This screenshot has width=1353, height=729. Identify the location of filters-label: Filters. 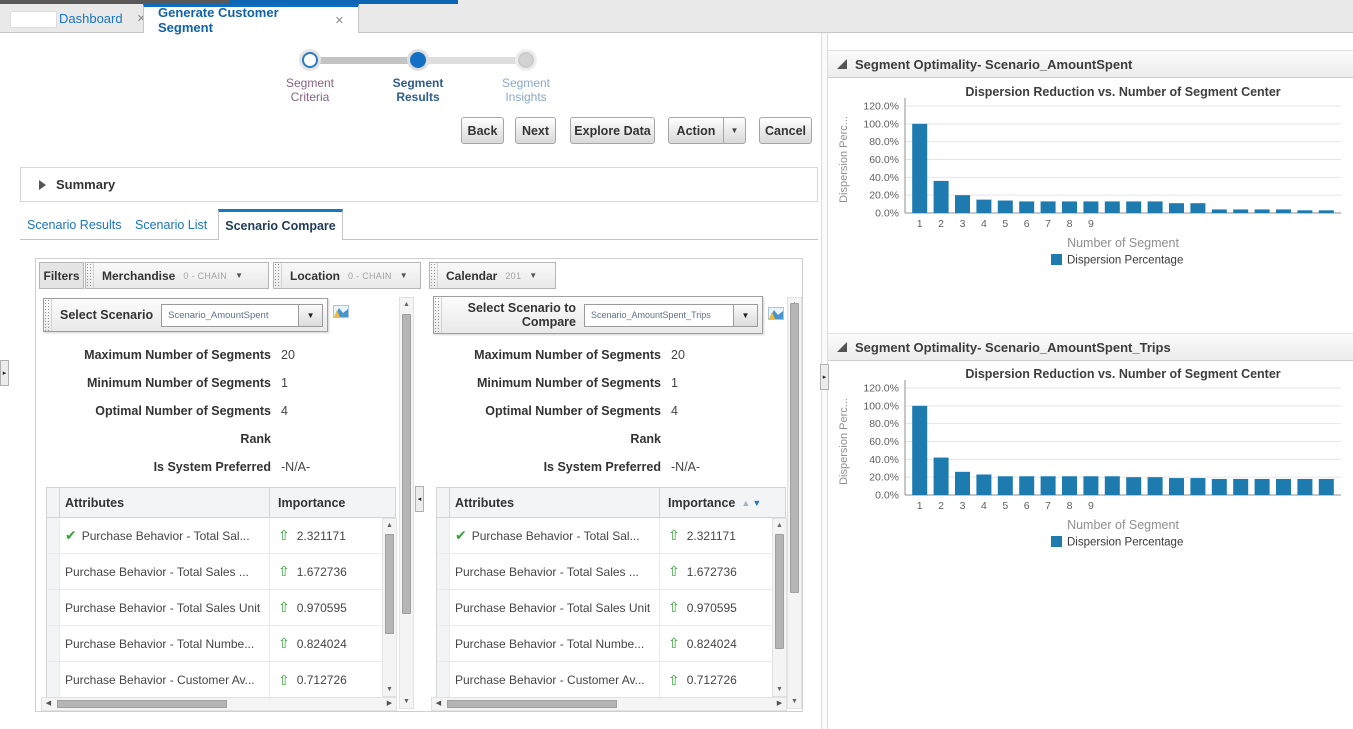
(61, 275).